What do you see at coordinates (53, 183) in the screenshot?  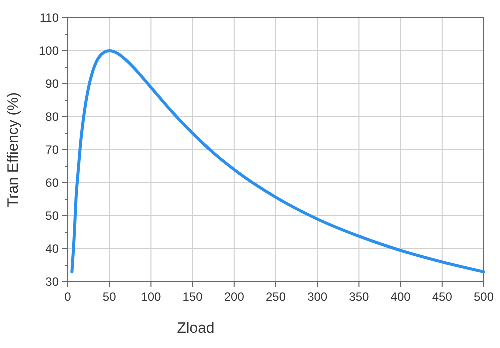 I see `y-tick-label: 60` at bounding box center [53, 183].